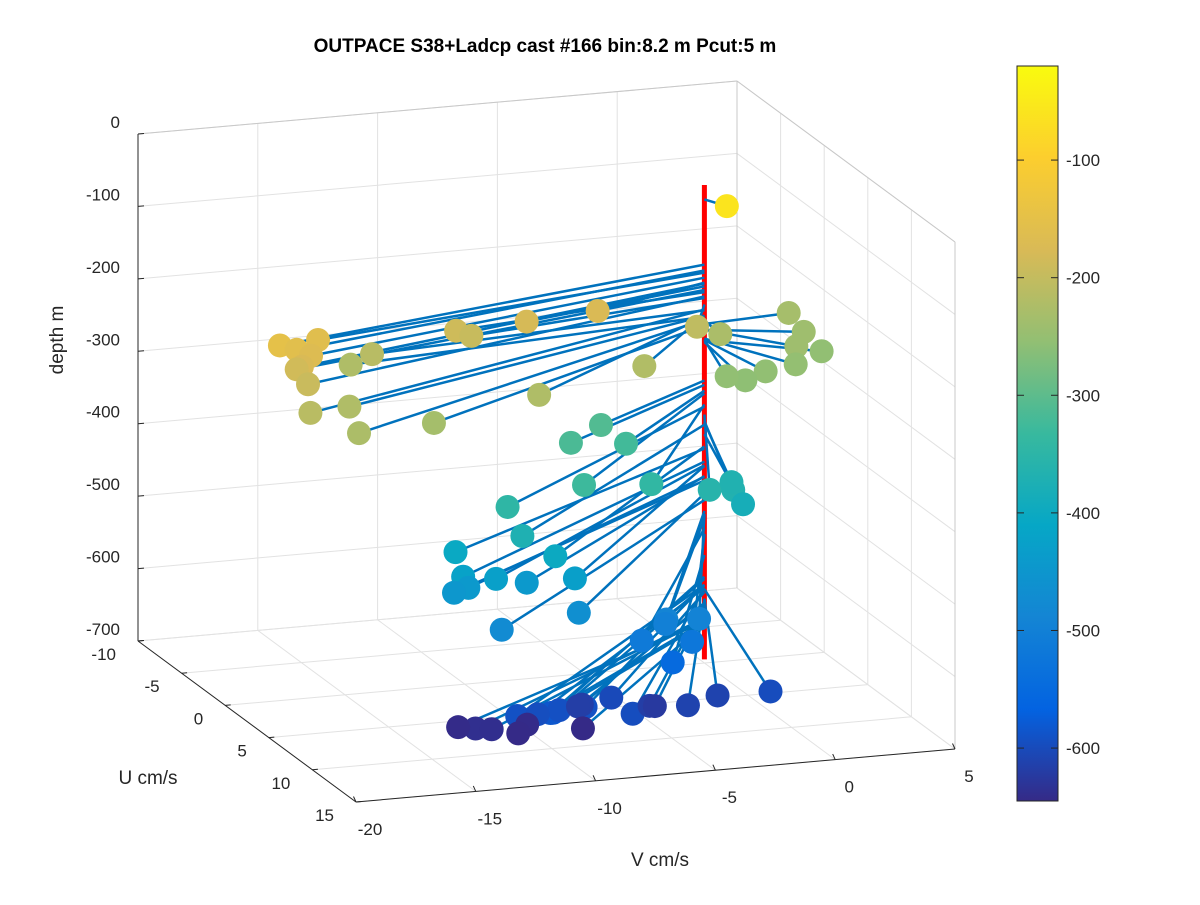 The height and width of the screenshot is (905, 1200). What do you see at coordinates (968, 776) in the screenshot?
I see `v-tick-label: 5` at bounding box center [968, 776].